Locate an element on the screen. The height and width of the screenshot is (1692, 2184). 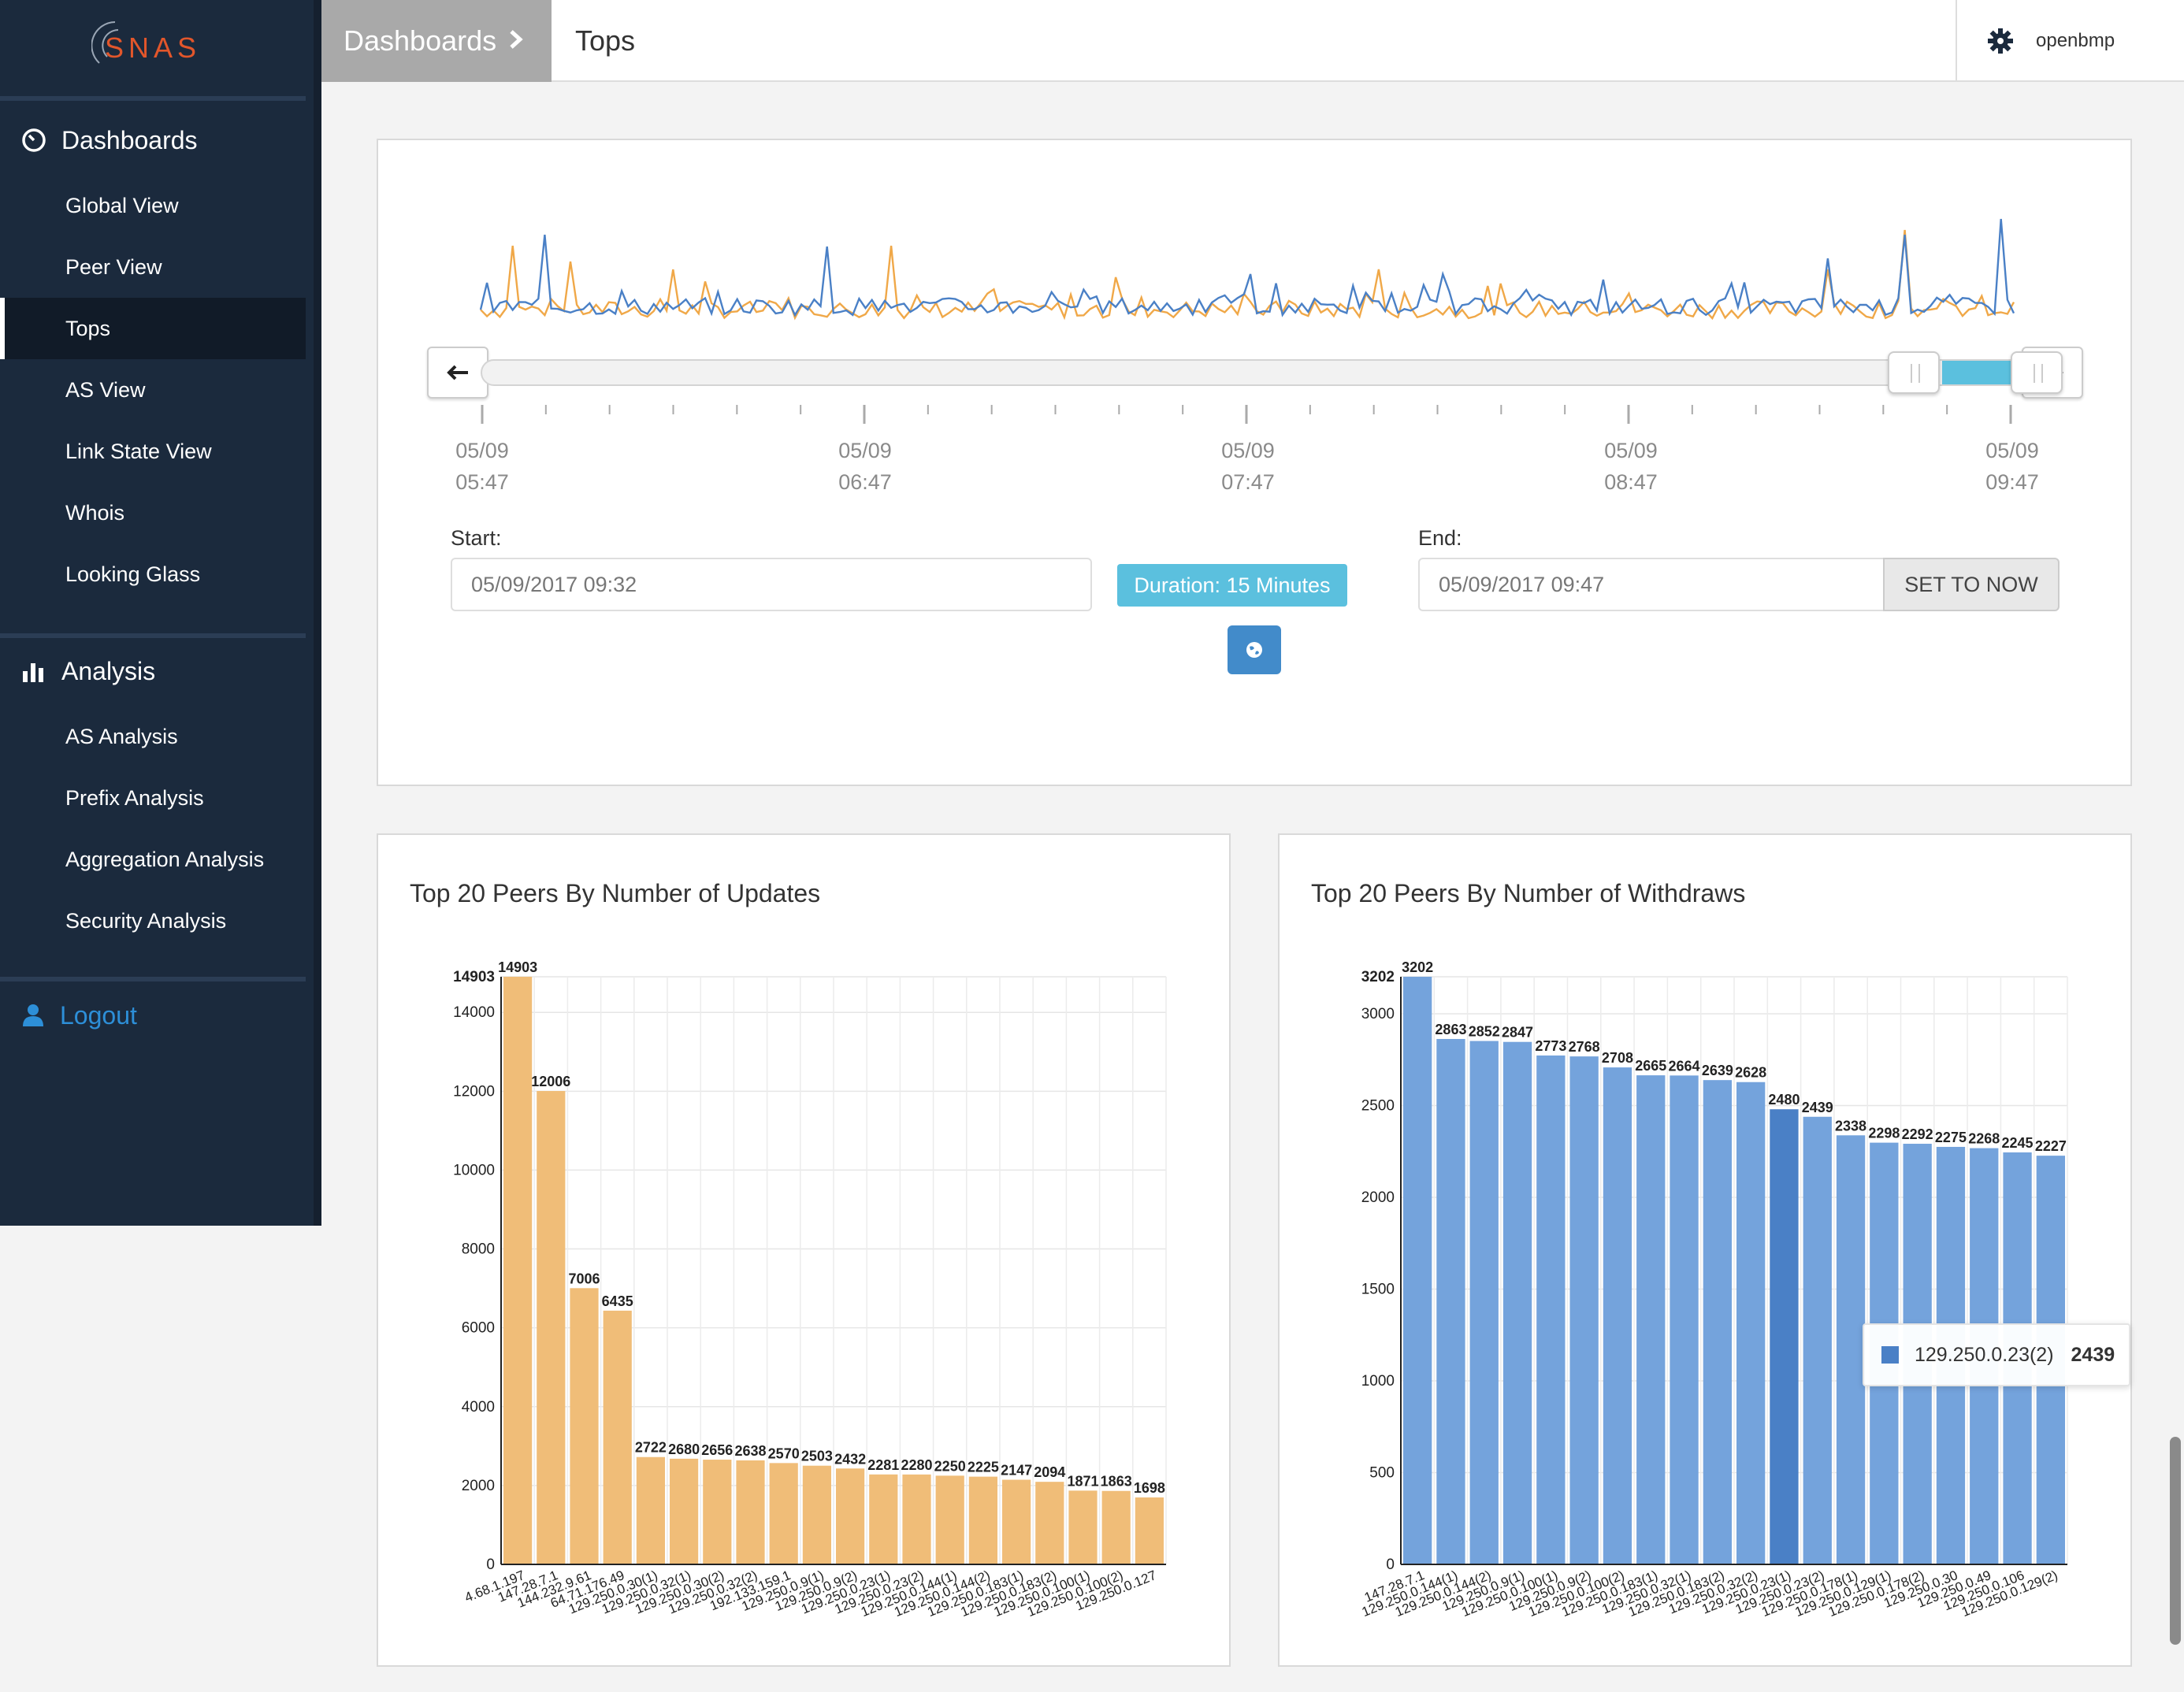
sidebar-item-as-view: AS View is located at coordinates (105, 389).